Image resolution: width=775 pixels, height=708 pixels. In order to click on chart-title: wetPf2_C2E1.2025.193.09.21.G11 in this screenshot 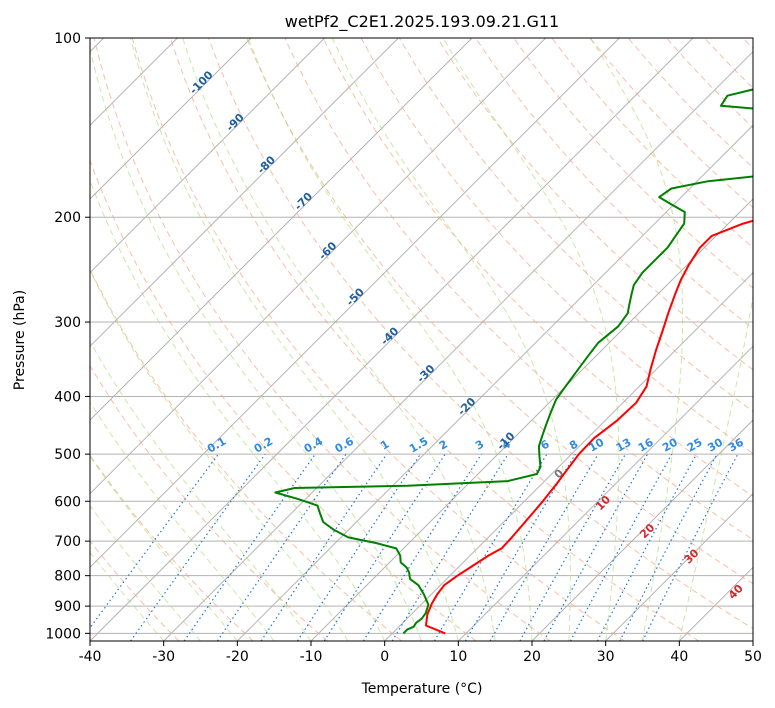, I will do `click(422, 22)`.